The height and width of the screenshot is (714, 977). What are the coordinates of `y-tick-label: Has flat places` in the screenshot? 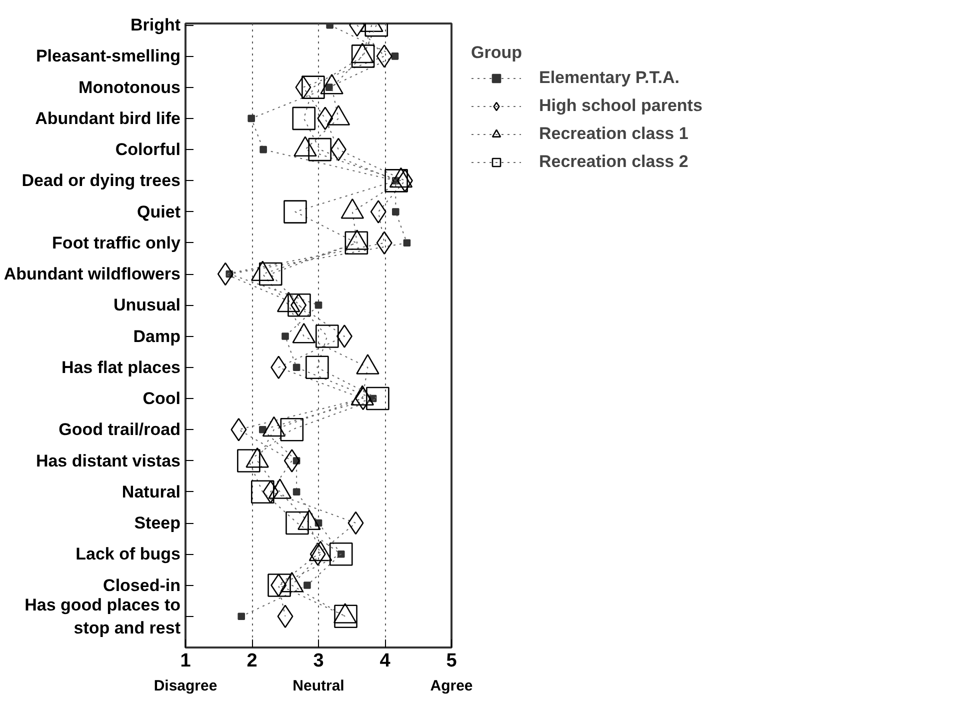 It's located at (121, 367).